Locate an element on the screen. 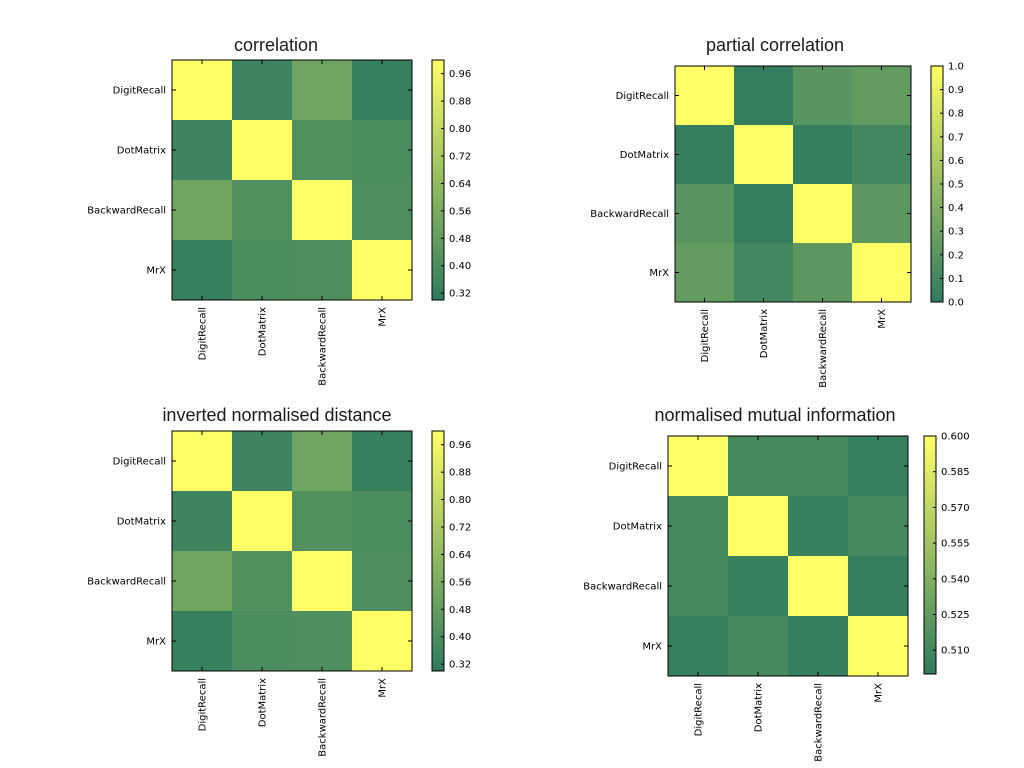  colorbar-tick-label: 0.2 is located at coordinates (956, 255).